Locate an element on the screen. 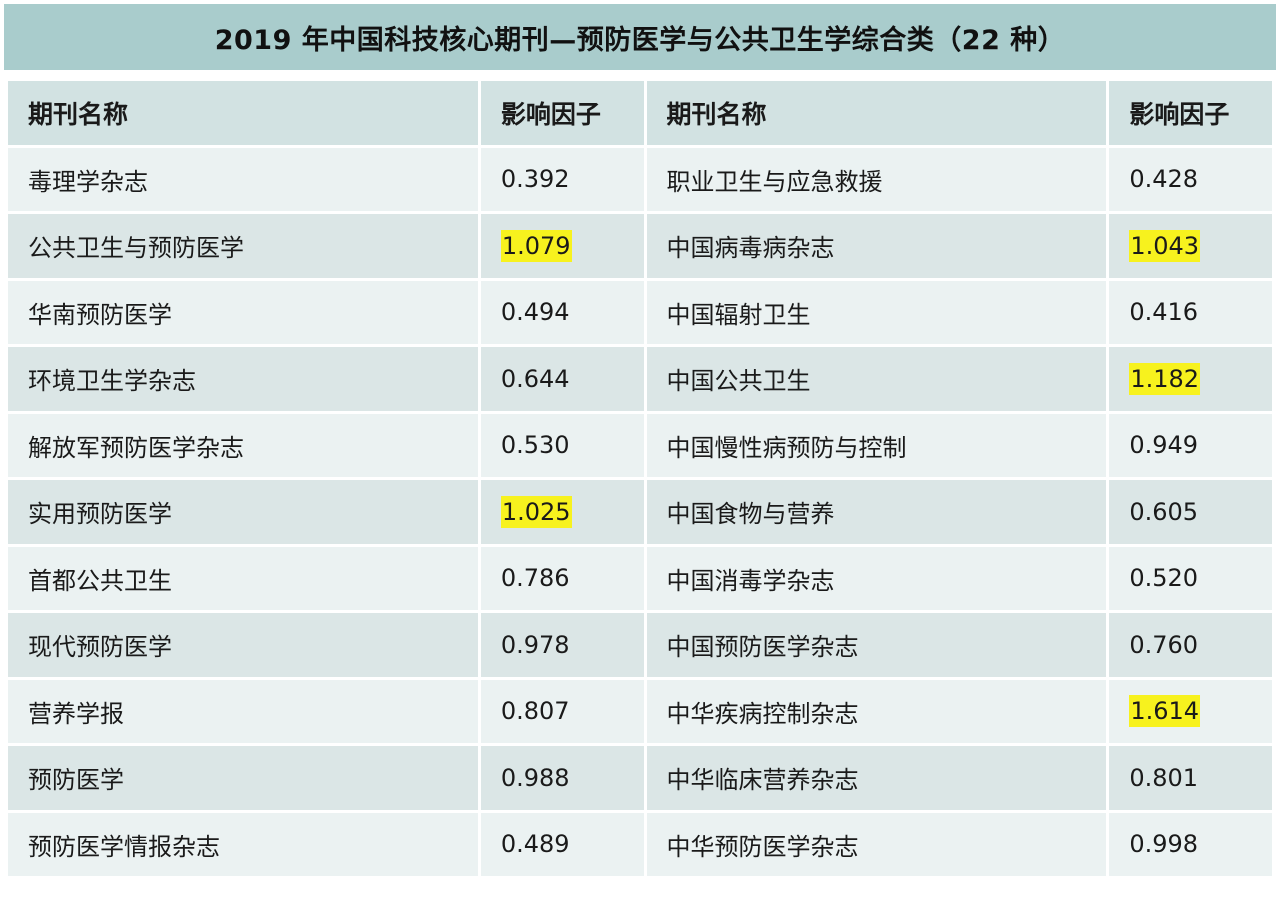 This screenshot has height=903, width=1280. journal-name-left-cell: 环境卫生学杂志 is located at coordinates (243, 379).